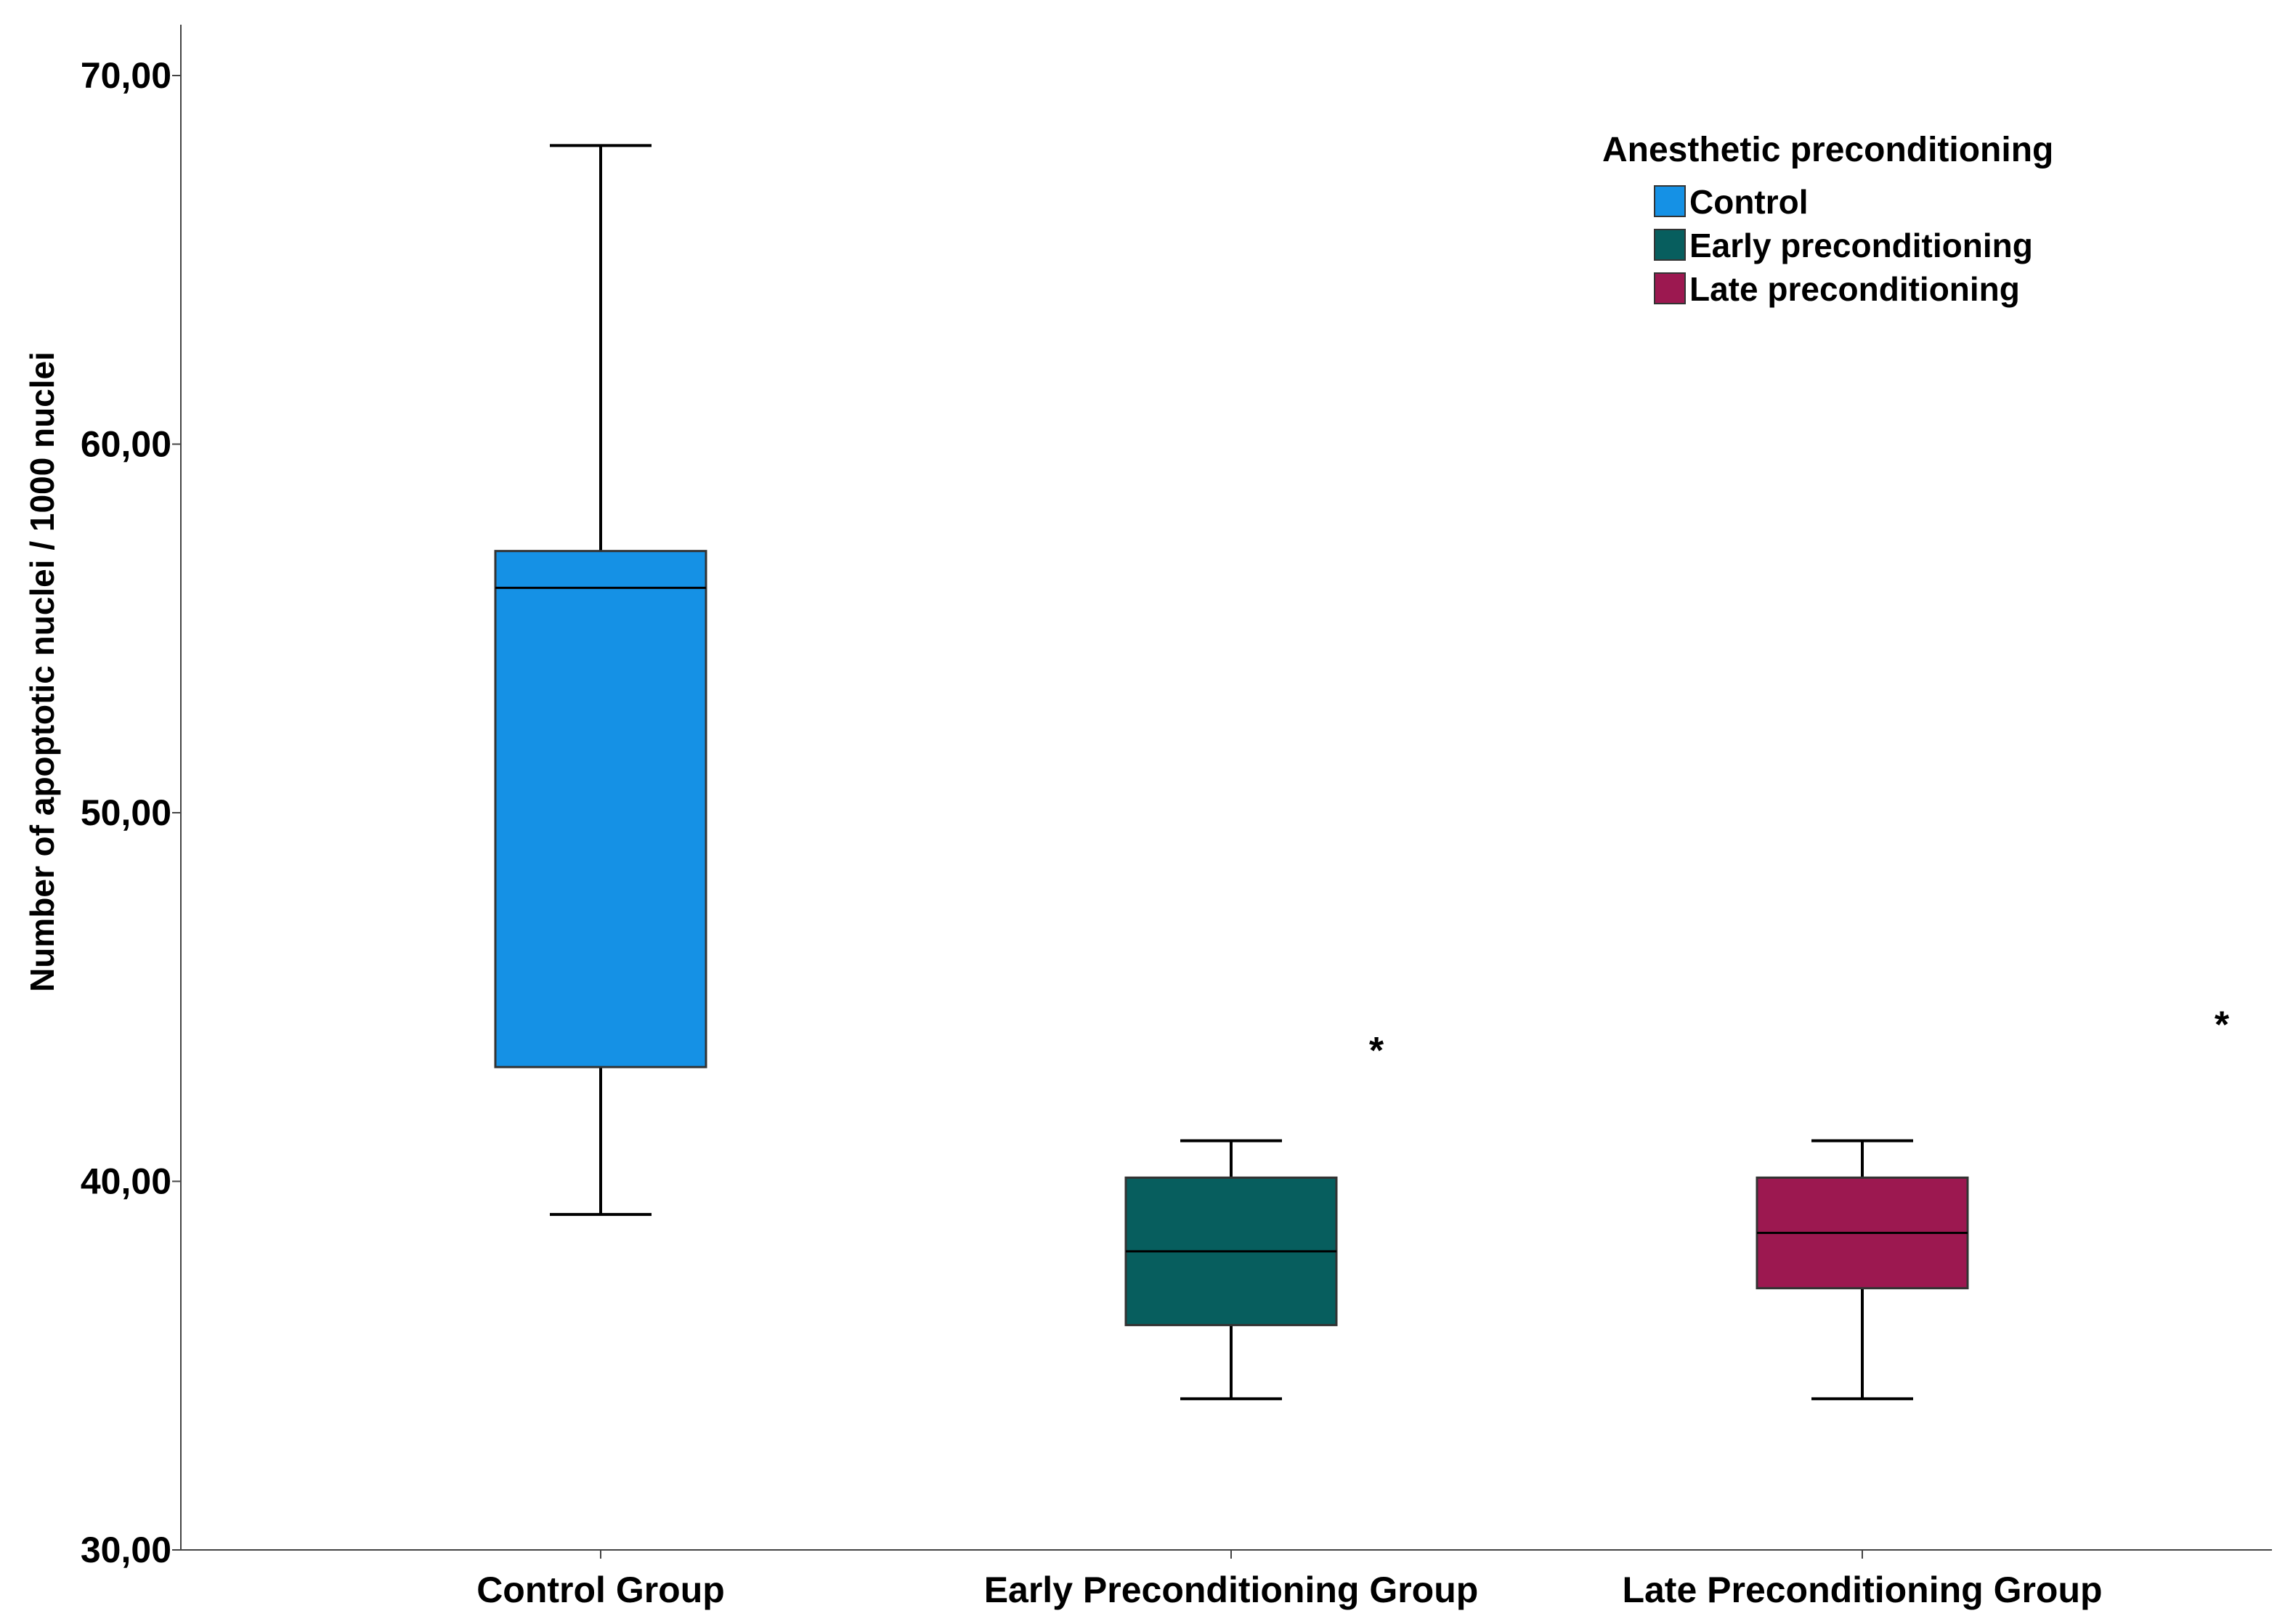 The image size is (2293, 1624). I want to click on legend-title: Anesthetic preconditioning, so click(1828, 150).